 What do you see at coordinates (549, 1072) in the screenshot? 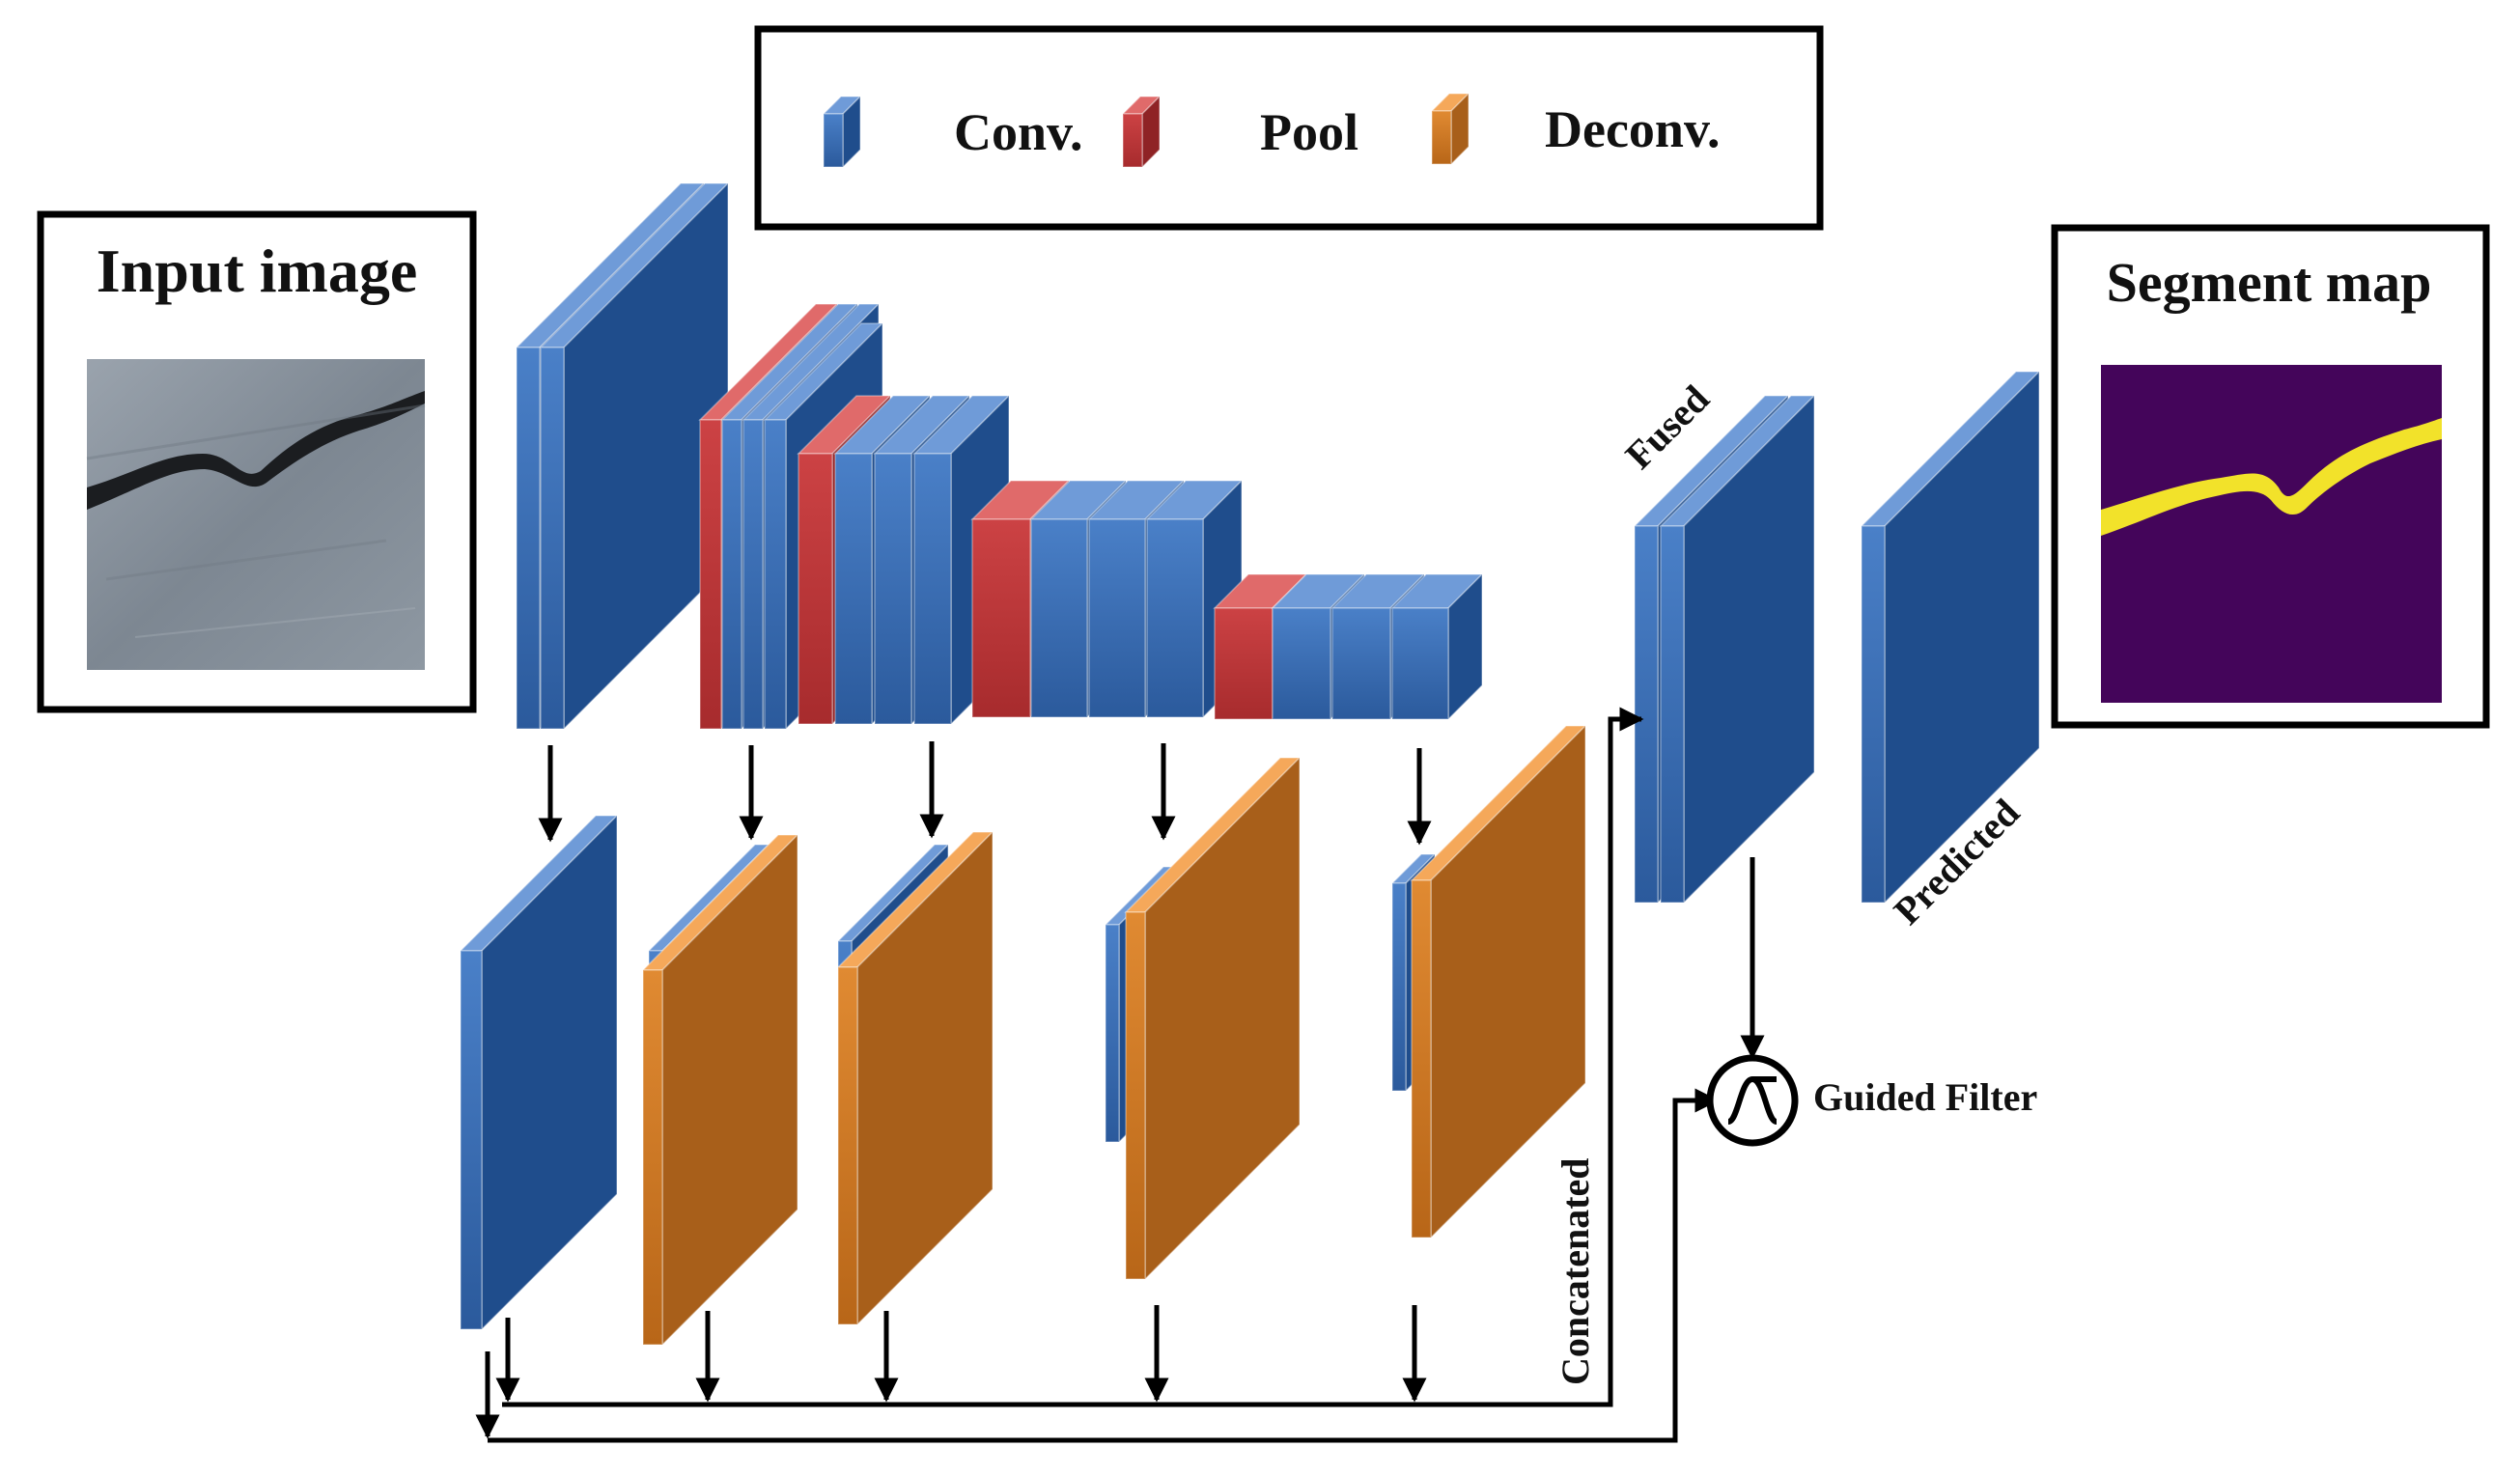
I see `conv-block-side` at bounding box center [549, 1072].